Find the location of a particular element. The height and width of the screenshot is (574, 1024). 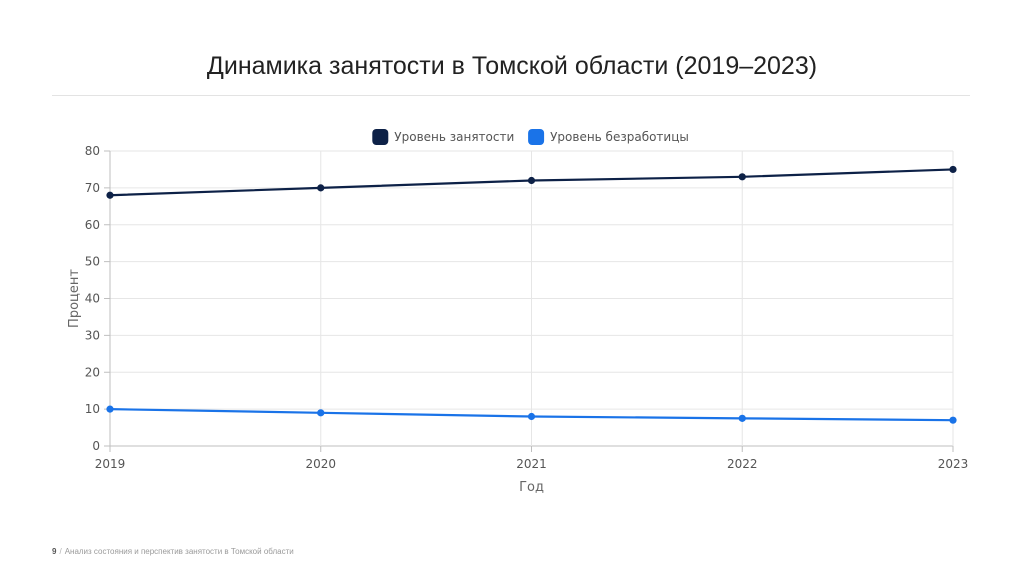

x-tick-label: 2020 is located at coordinates (320, 464).